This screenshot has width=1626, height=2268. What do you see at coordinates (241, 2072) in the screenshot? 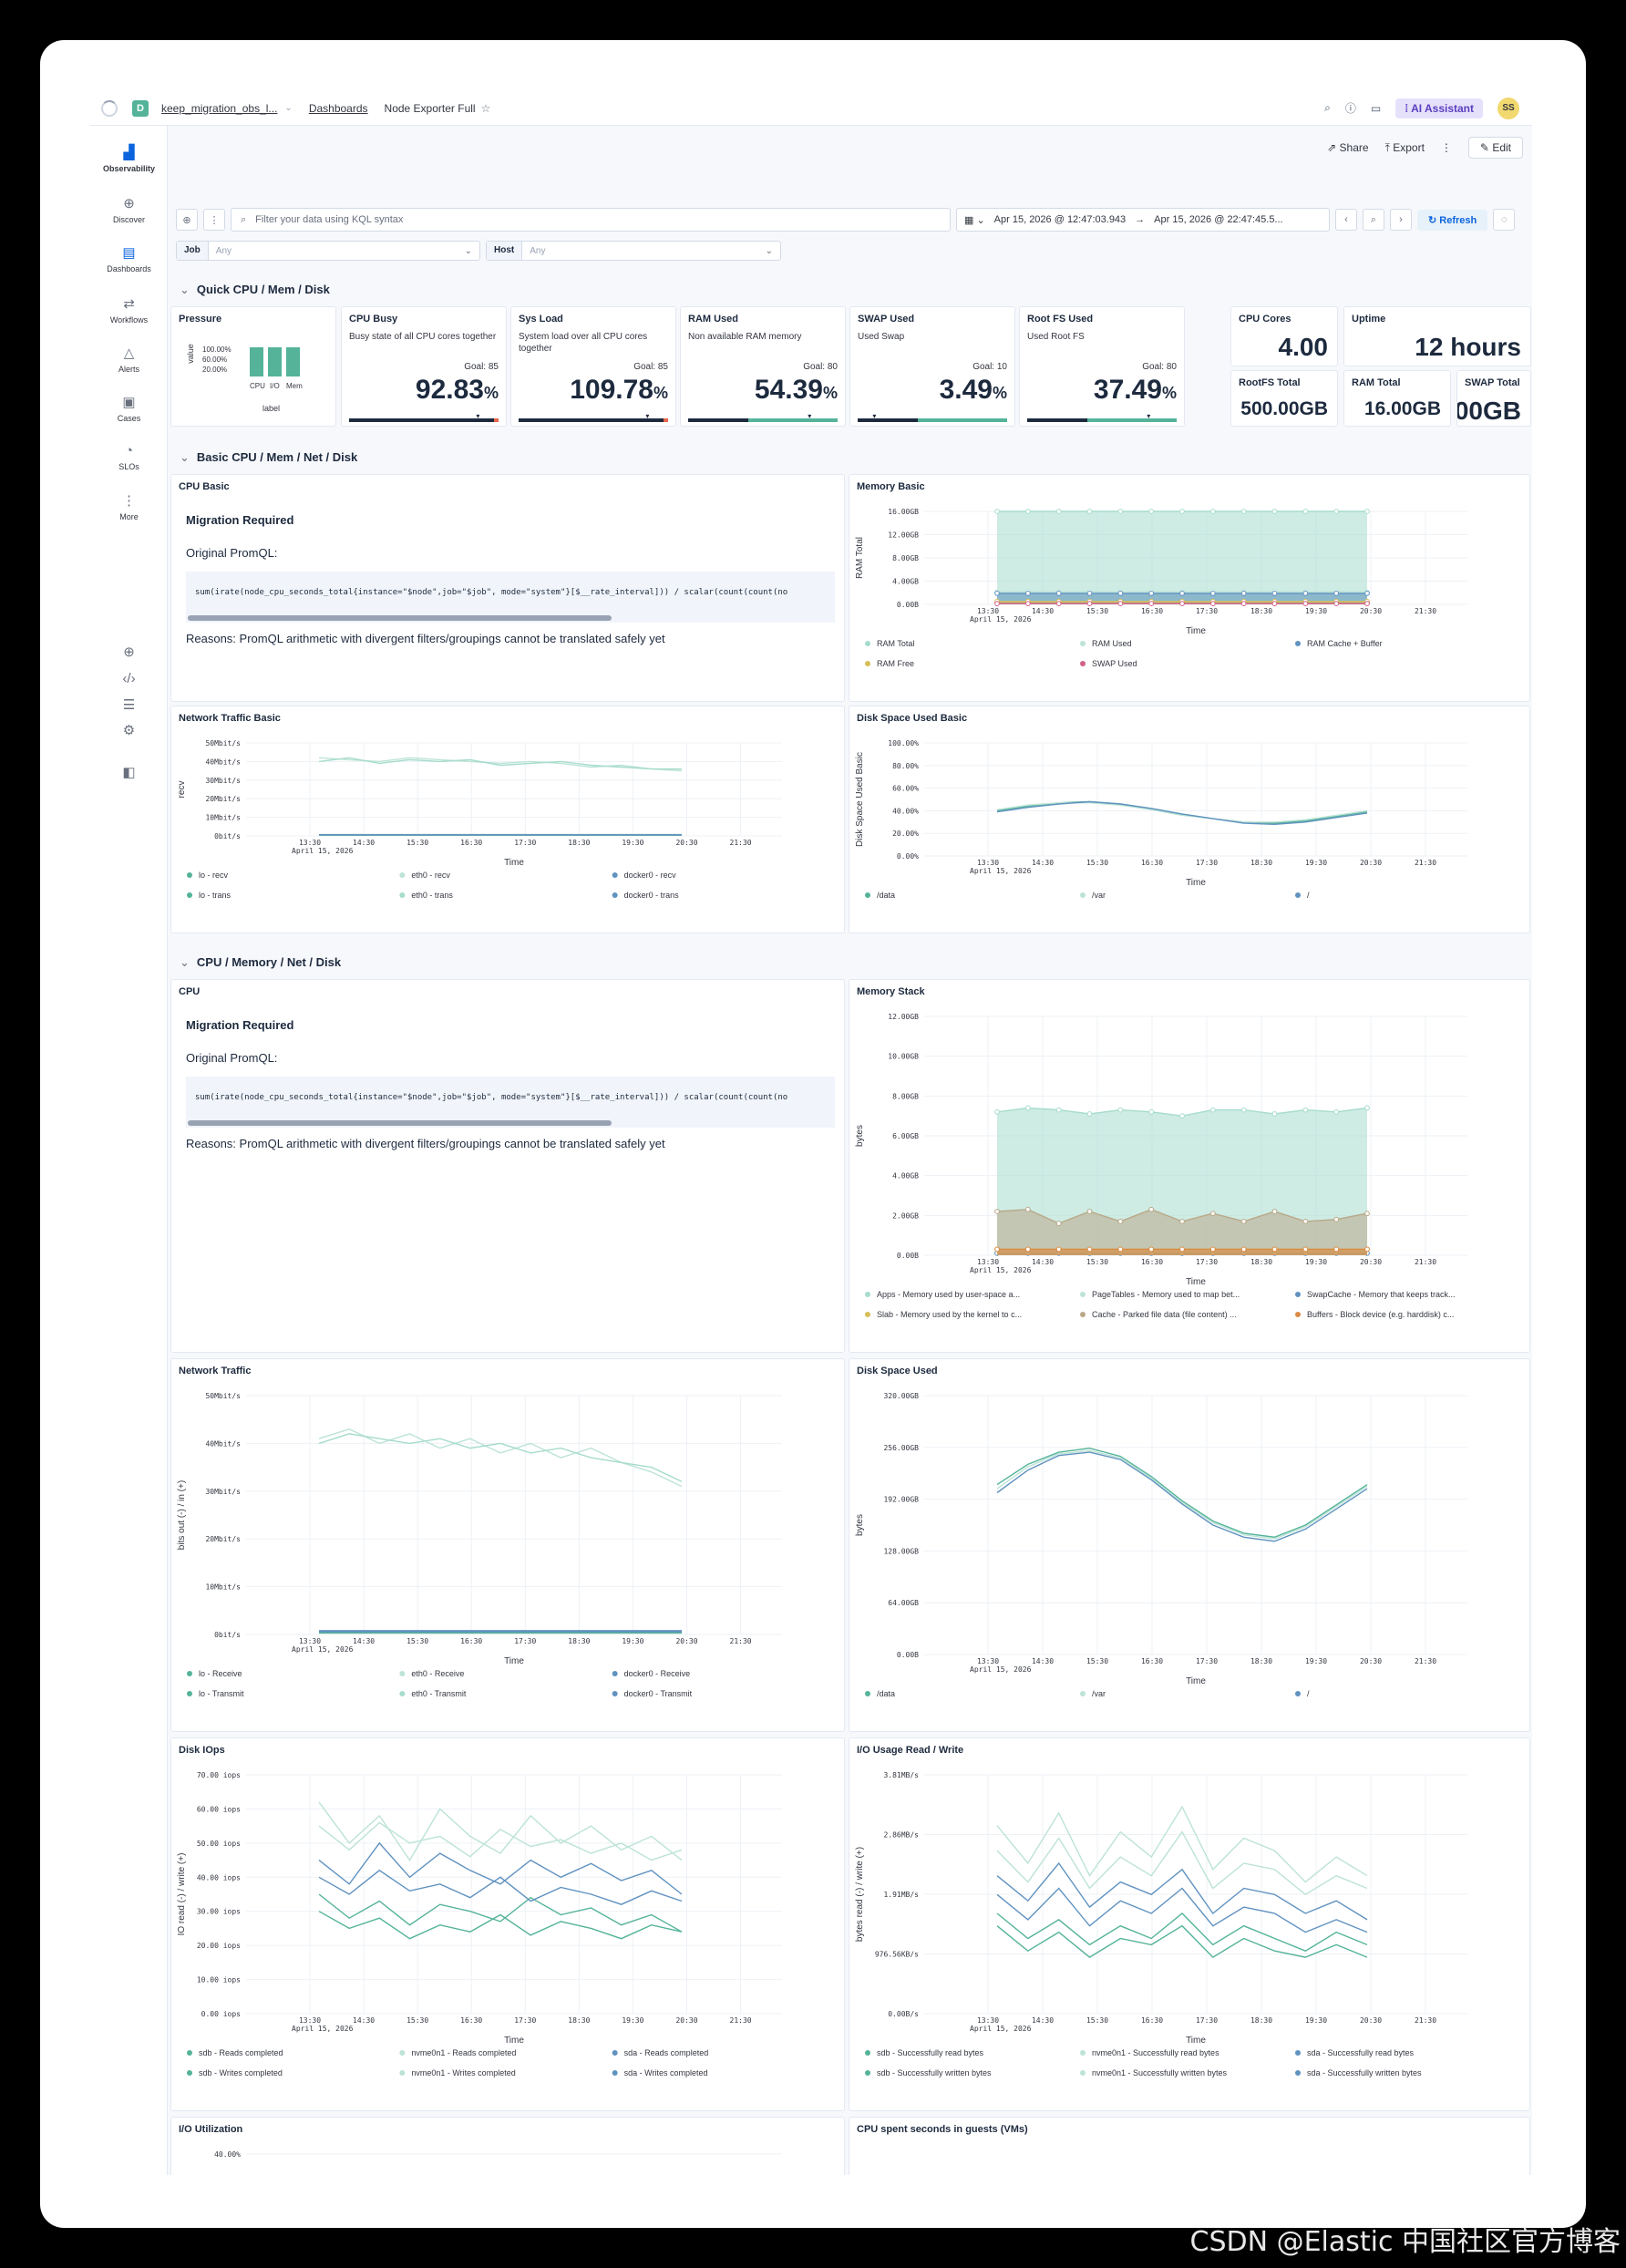
I see `legend-item: sdb - Writes completed` at bounding box center [241, 2072].